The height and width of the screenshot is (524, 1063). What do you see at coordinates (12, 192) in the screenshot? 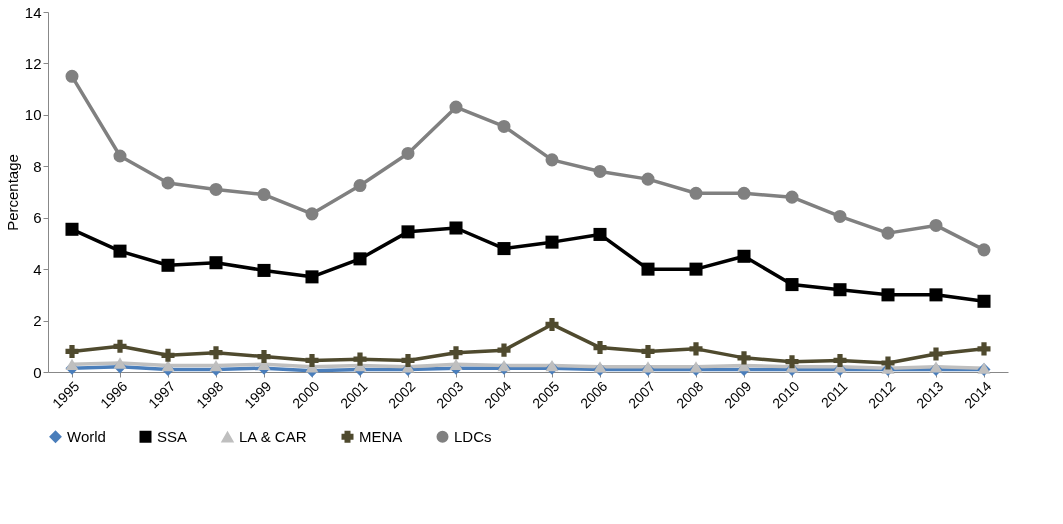
I see `y-axis-title: Percentage` at bounding box center [12, 192].